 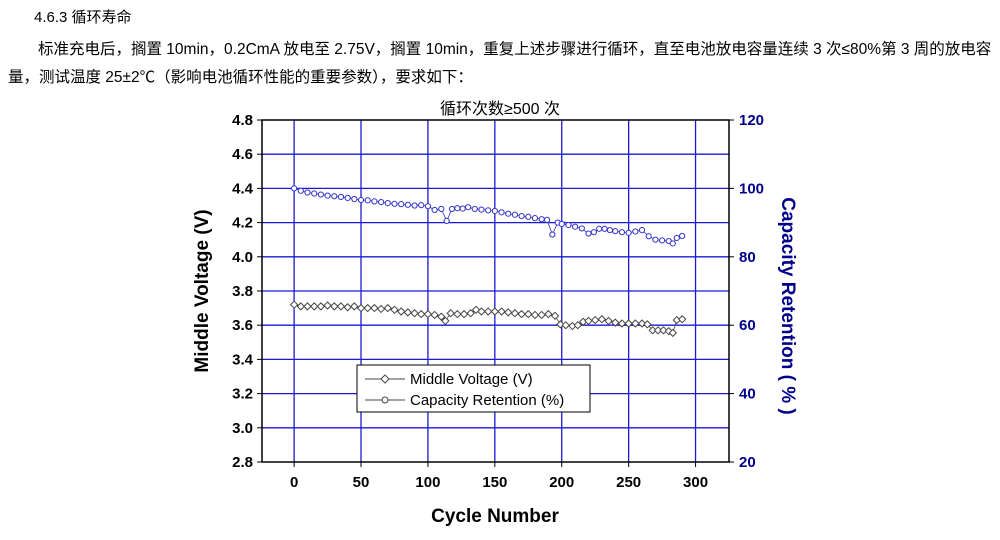 What do you see at coordinates (494, 482) in the screenshot?
I see `x-tick-label: 150` at bounding box center [494, 482].